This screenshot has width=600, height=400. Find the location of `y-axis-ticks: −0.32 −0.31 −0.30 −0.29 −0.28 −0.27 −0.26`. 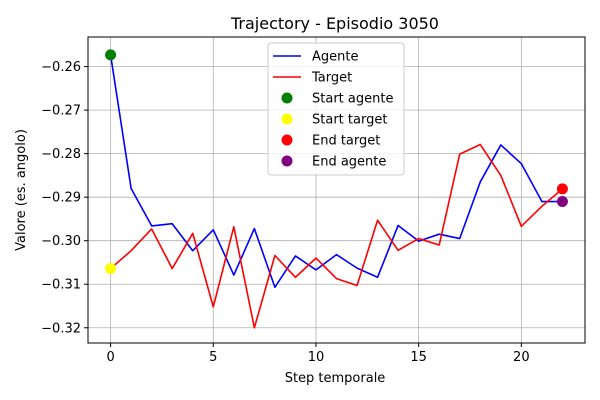

y-axis-ticks: −0.32 −0.31 −0.30 −0.29 −0.28 −0.27 −0.26 is located at coordinates (64, 198).